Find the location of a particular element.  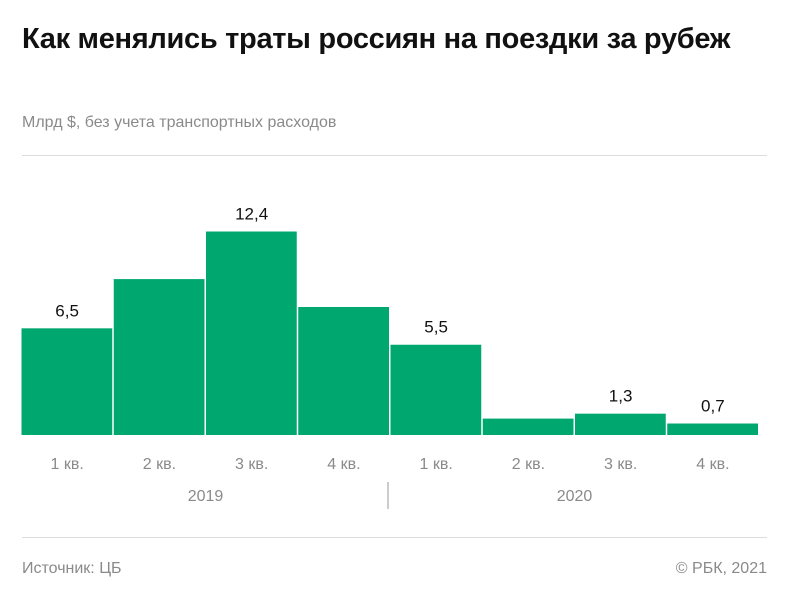

data-label: 1,3 is located at coordinates (621, 396).